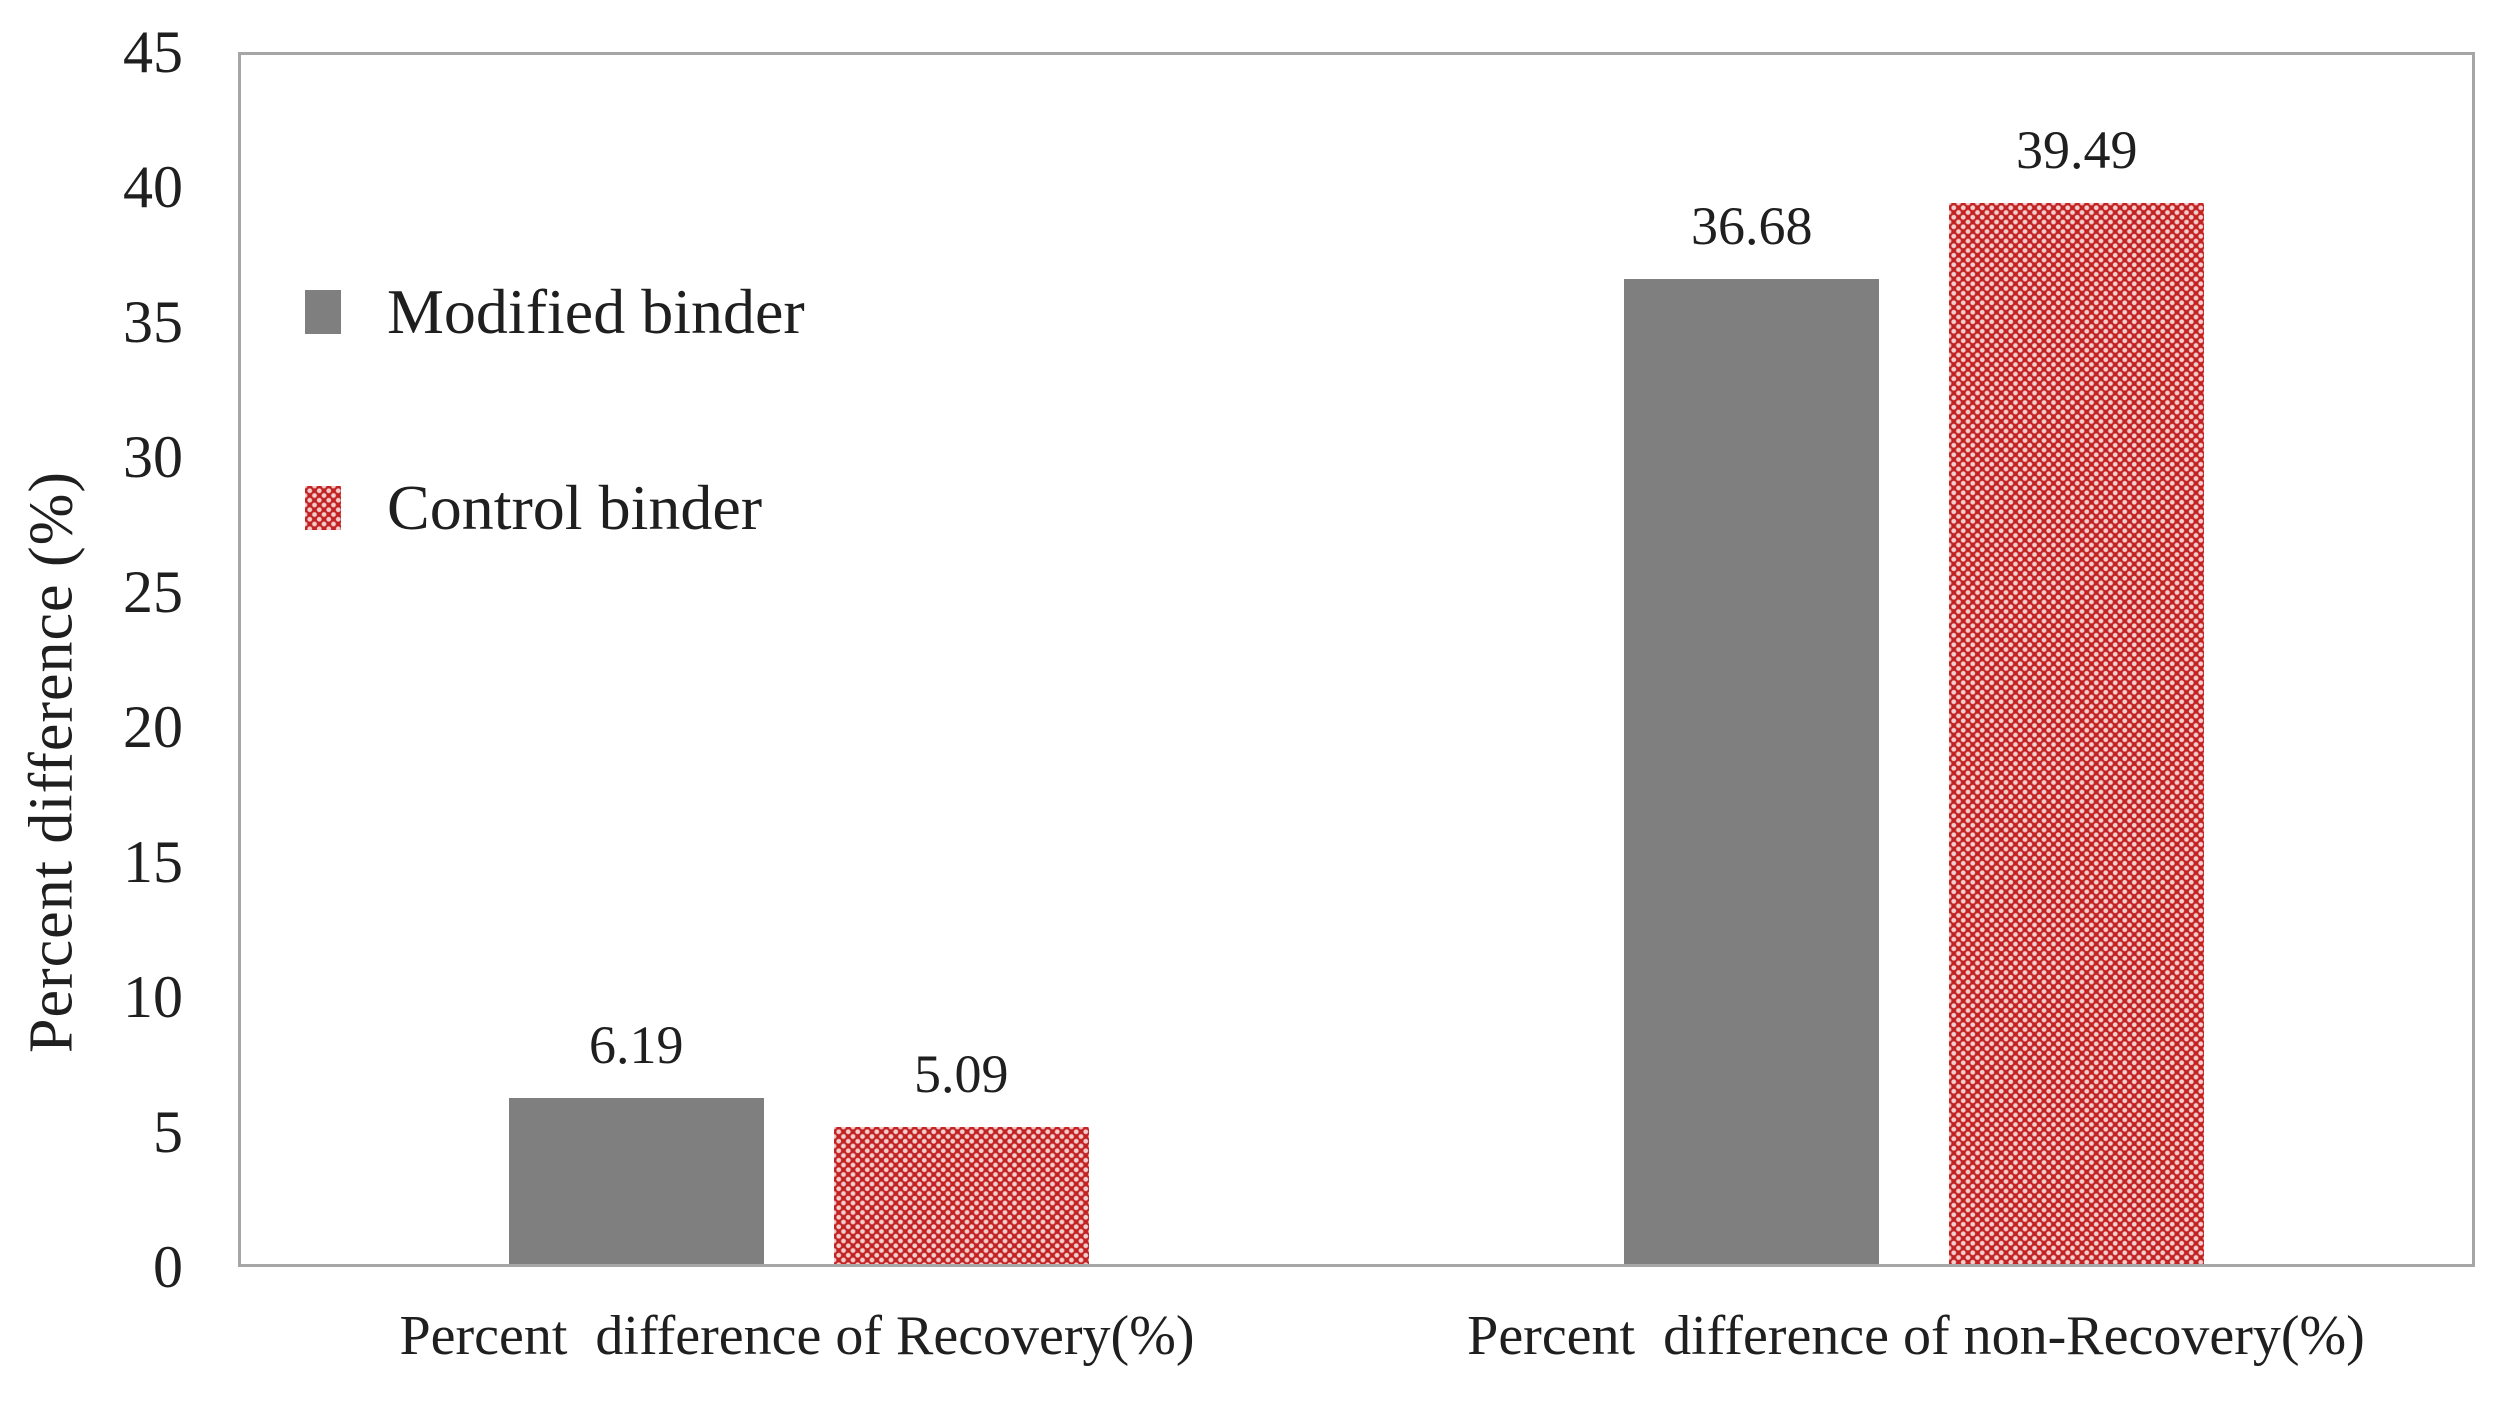  I want to click on y-tick-label-35: 35, so click(153, 321).